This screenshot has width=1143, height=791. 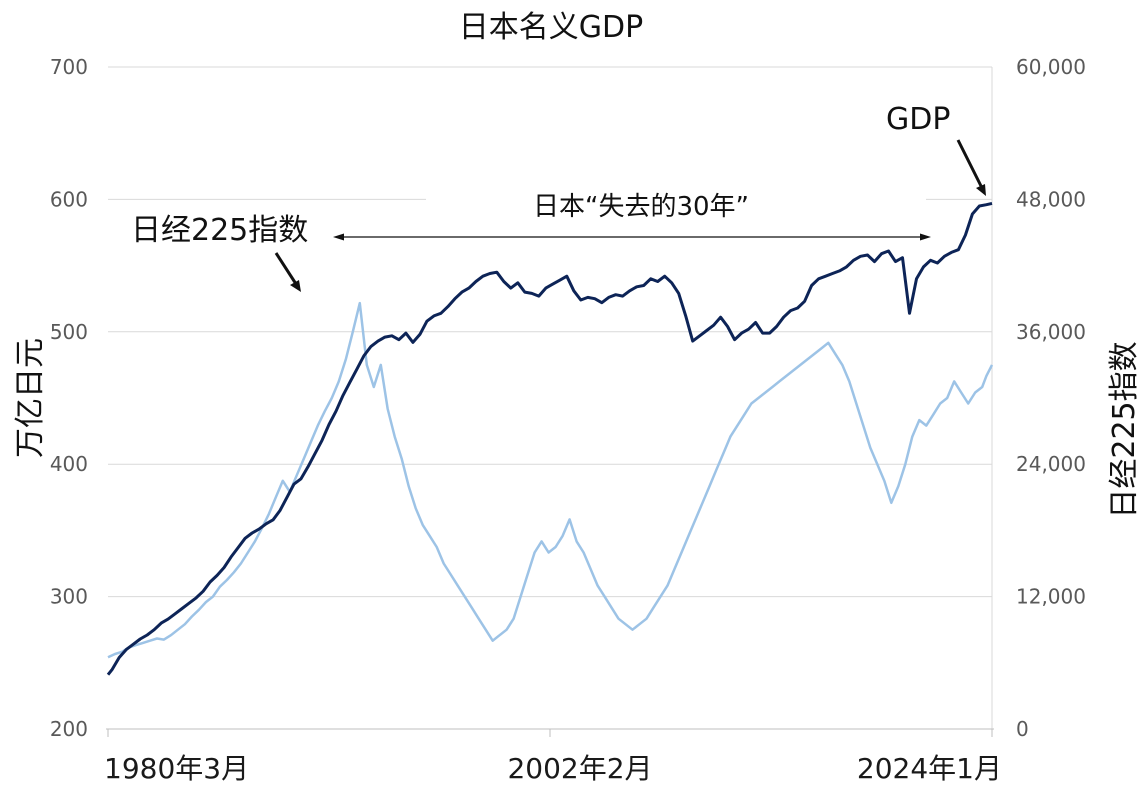 I want to click on y-left-tick-label: 300, so click(x=69, y=597).